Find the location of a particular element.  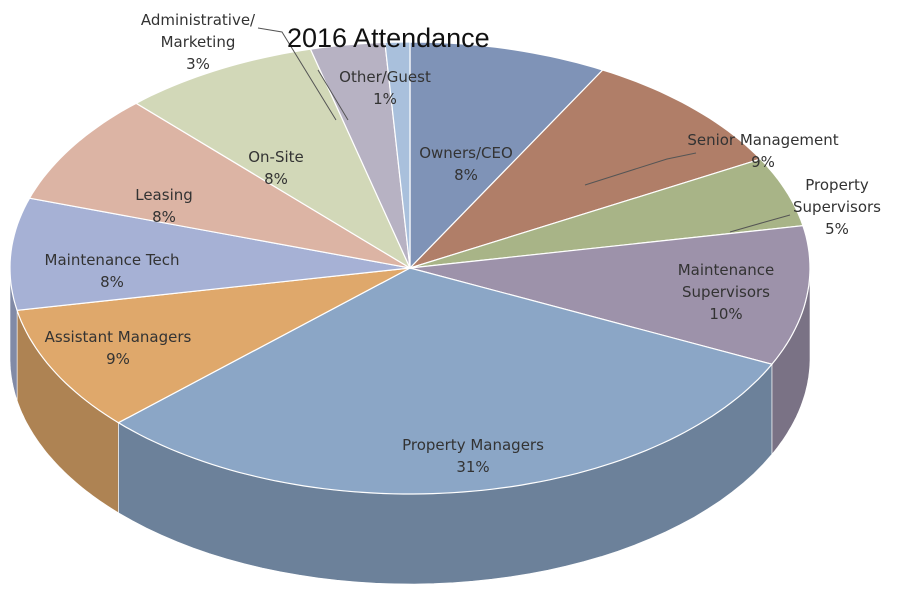

slice-leasing is located at coordinates (219, 185).